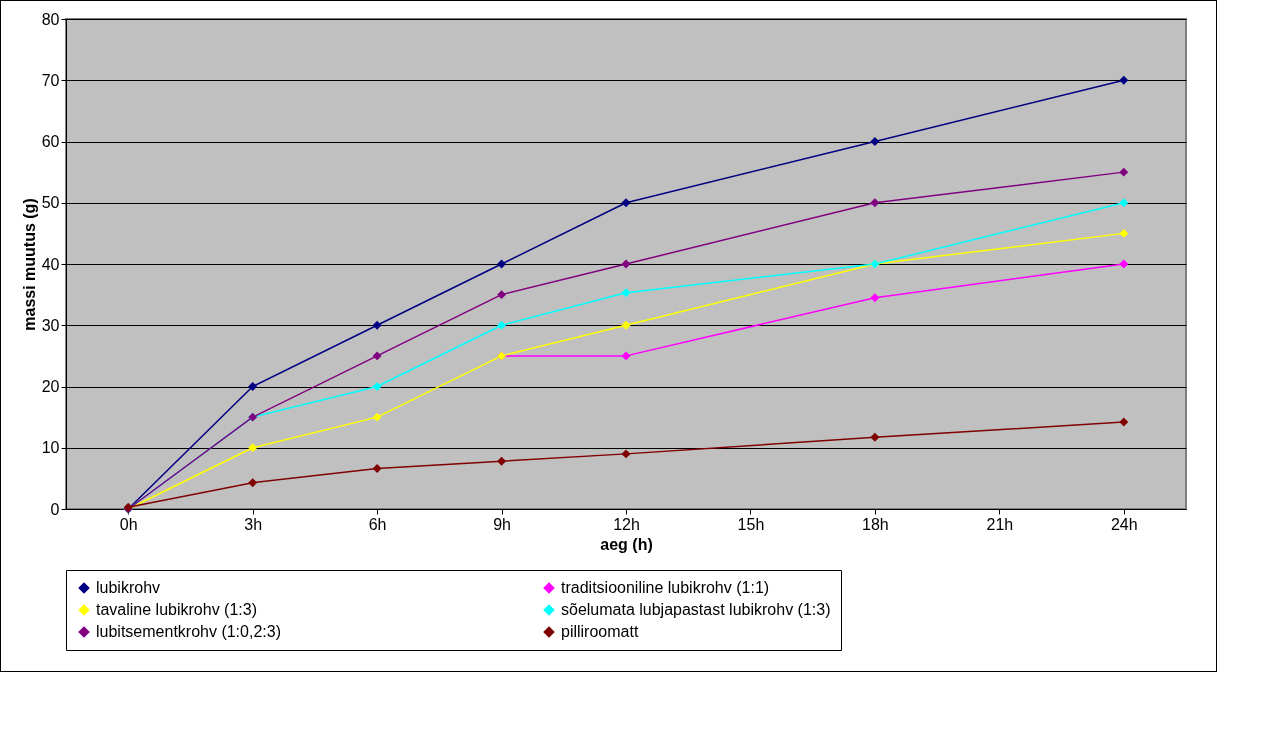 This screenshot has height=755, width=1273. What do you see at coordinates (176, 609) in the screenshot?
I see `legend-label: tavaline lubikrohv (1:3)` at bounding box center [176, 609].